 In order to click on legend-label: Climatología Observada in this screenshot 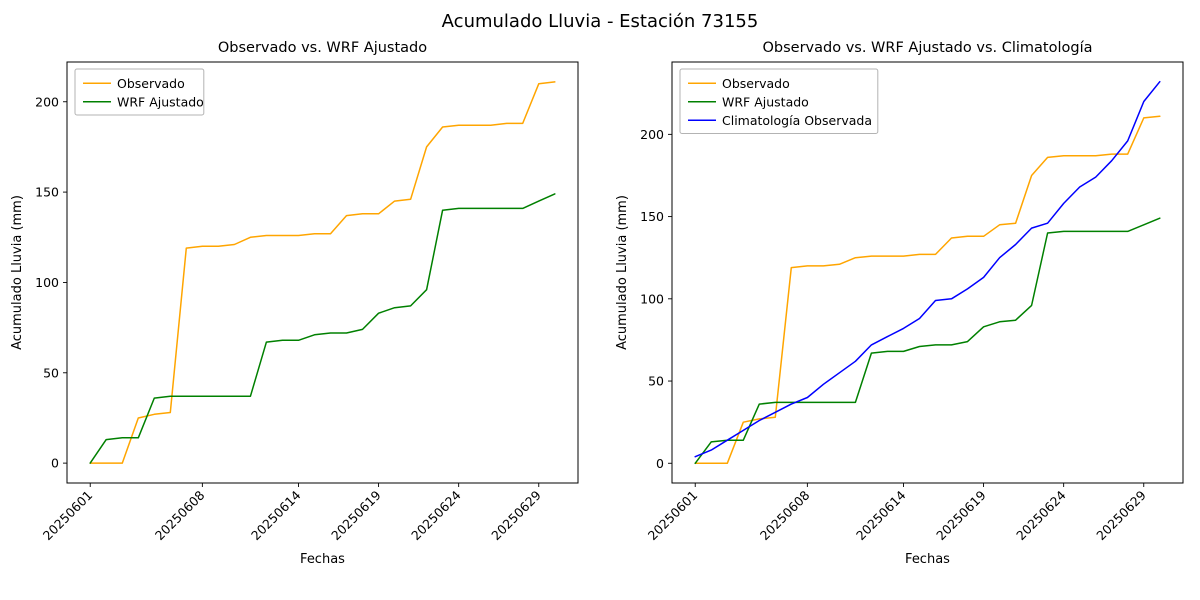, I will do `click(797, 120)`.